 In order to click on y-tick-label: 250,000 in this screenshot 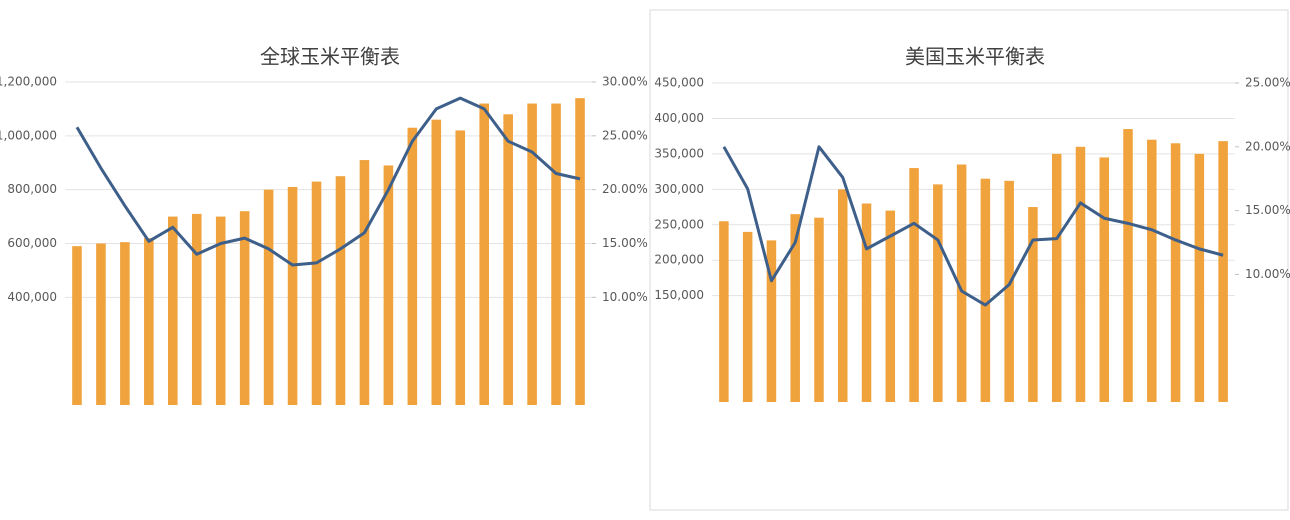, I will do `click(679, 224)`.